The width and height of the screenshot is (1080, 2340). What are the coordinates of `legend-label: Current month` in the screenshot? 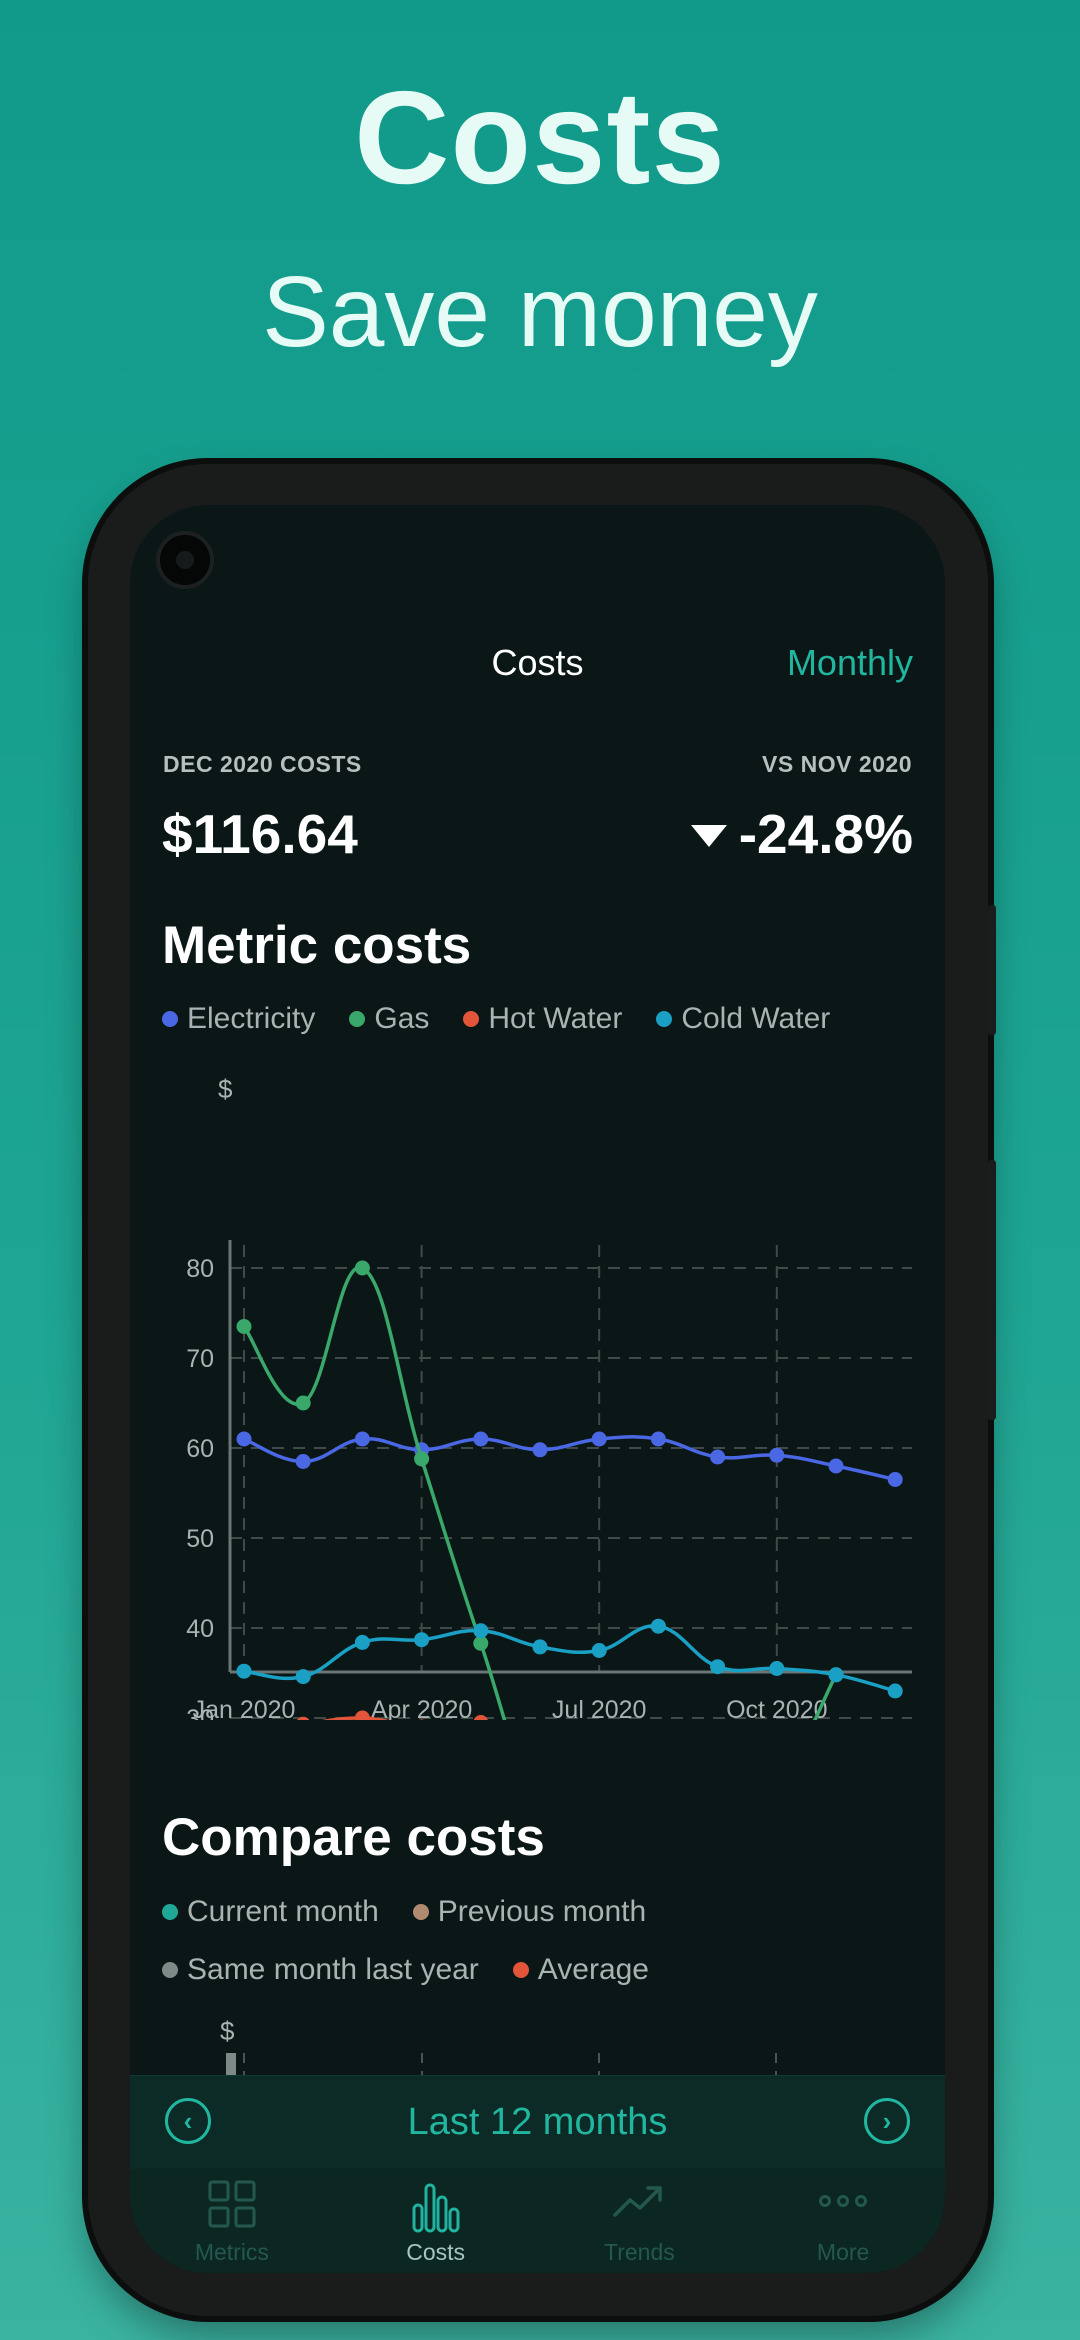 It's located at (283, 1911).